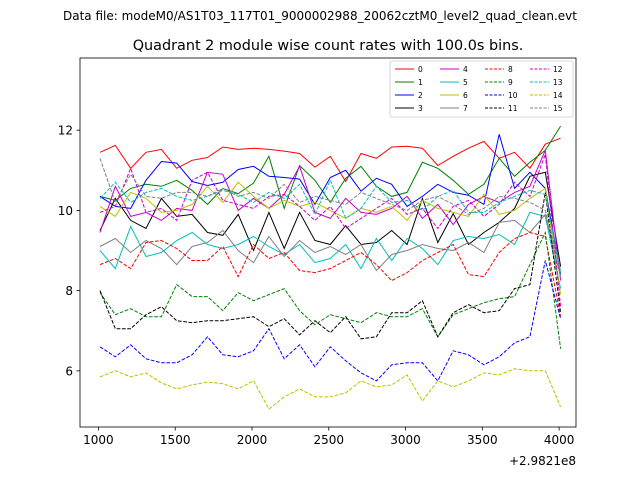 This screenshot has width=640, height=480. I want to click on legend-label-12: 12, so click(558, 69).